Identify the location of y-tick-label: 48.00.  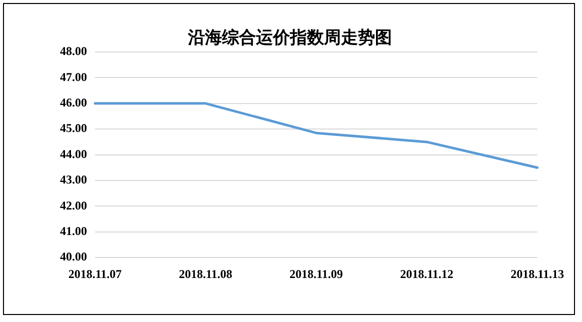
(73, 51).